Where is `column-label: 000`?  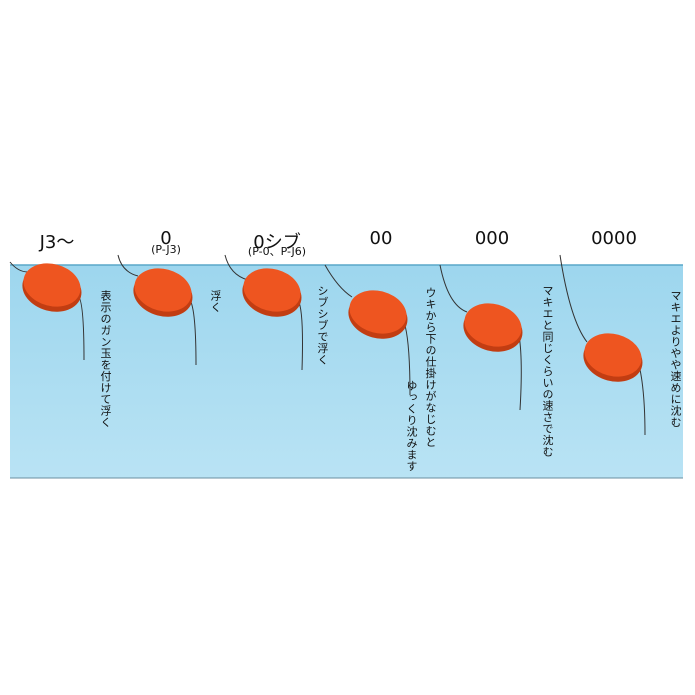
column-label: 000 is located at coordinates (492, 238).